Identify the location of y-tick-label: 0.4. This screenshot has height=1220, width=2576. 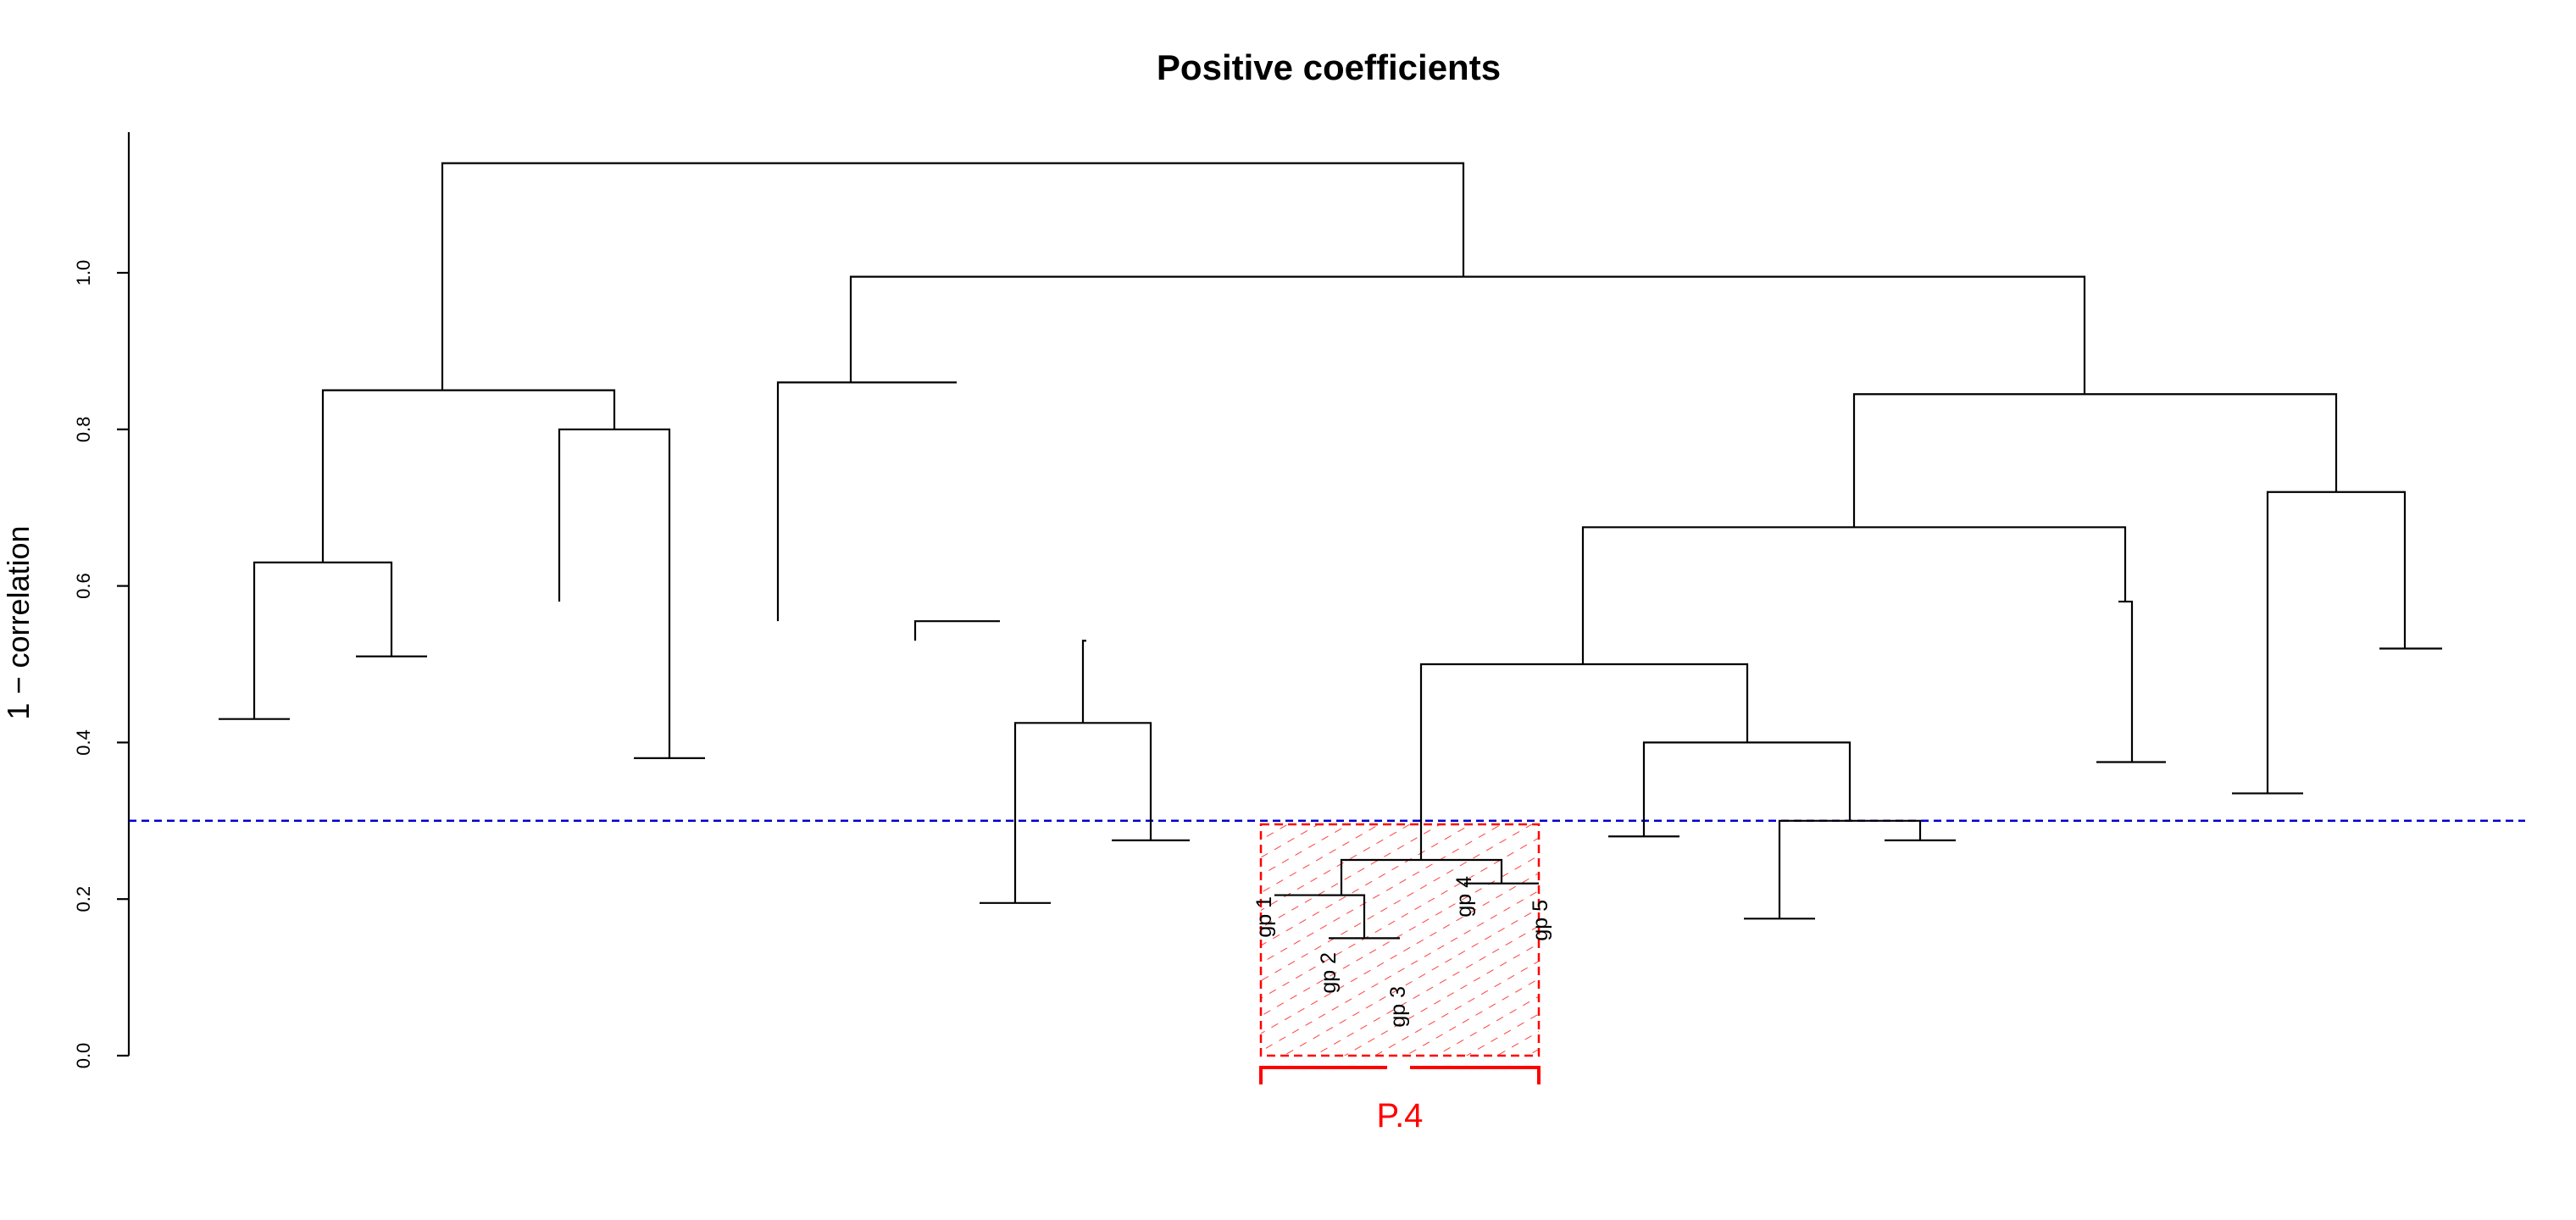
(83, 742).